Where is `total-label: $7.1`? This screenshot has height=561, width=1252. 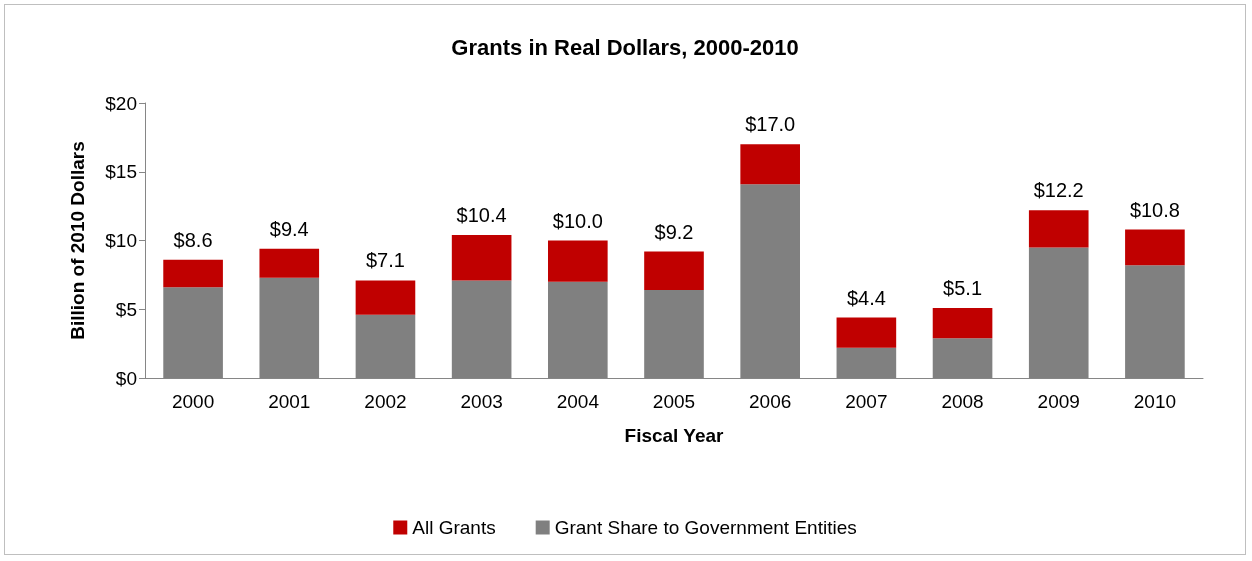 total-label: $7.1 is located at coordinates (385, 260).